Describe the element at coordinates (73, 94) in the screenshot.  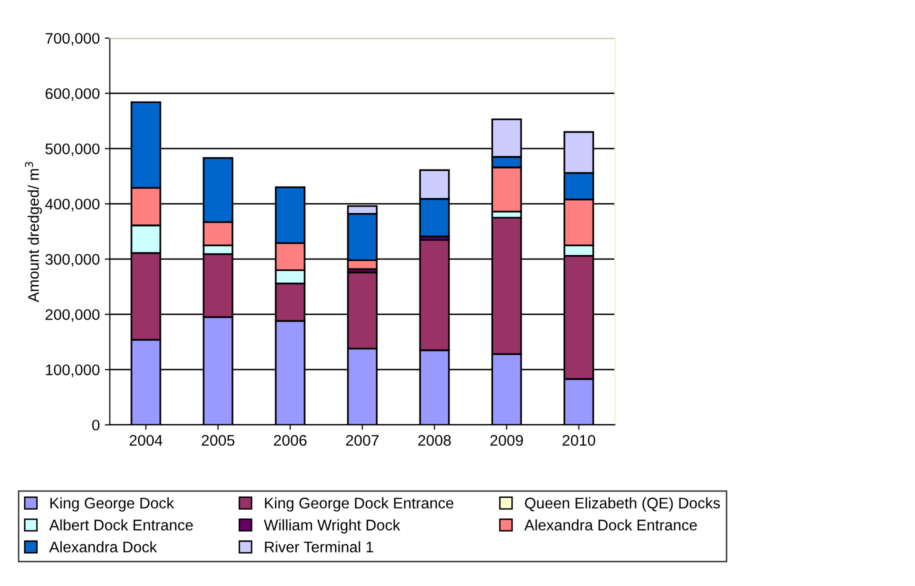
I see `y-tick-label: 600,000` at that location.